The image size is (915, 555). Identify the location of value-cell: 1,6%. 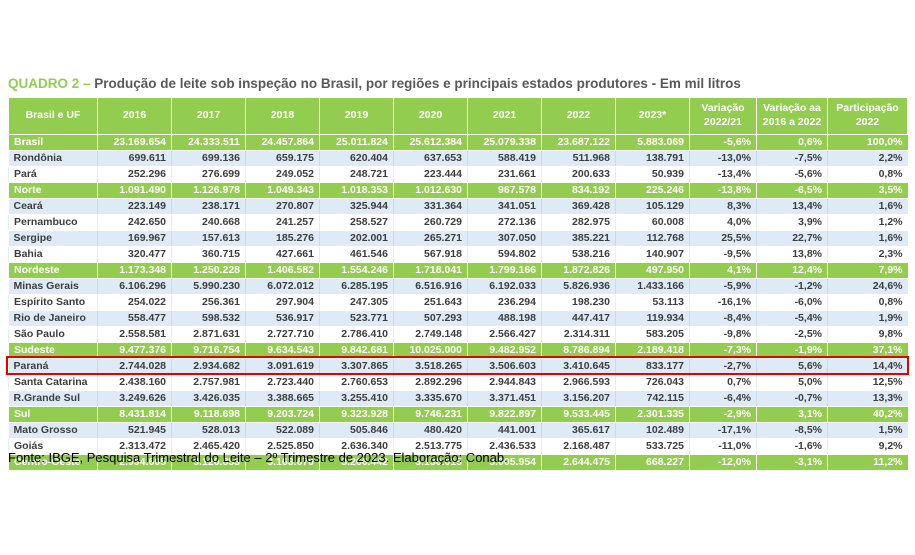
(867, 238).